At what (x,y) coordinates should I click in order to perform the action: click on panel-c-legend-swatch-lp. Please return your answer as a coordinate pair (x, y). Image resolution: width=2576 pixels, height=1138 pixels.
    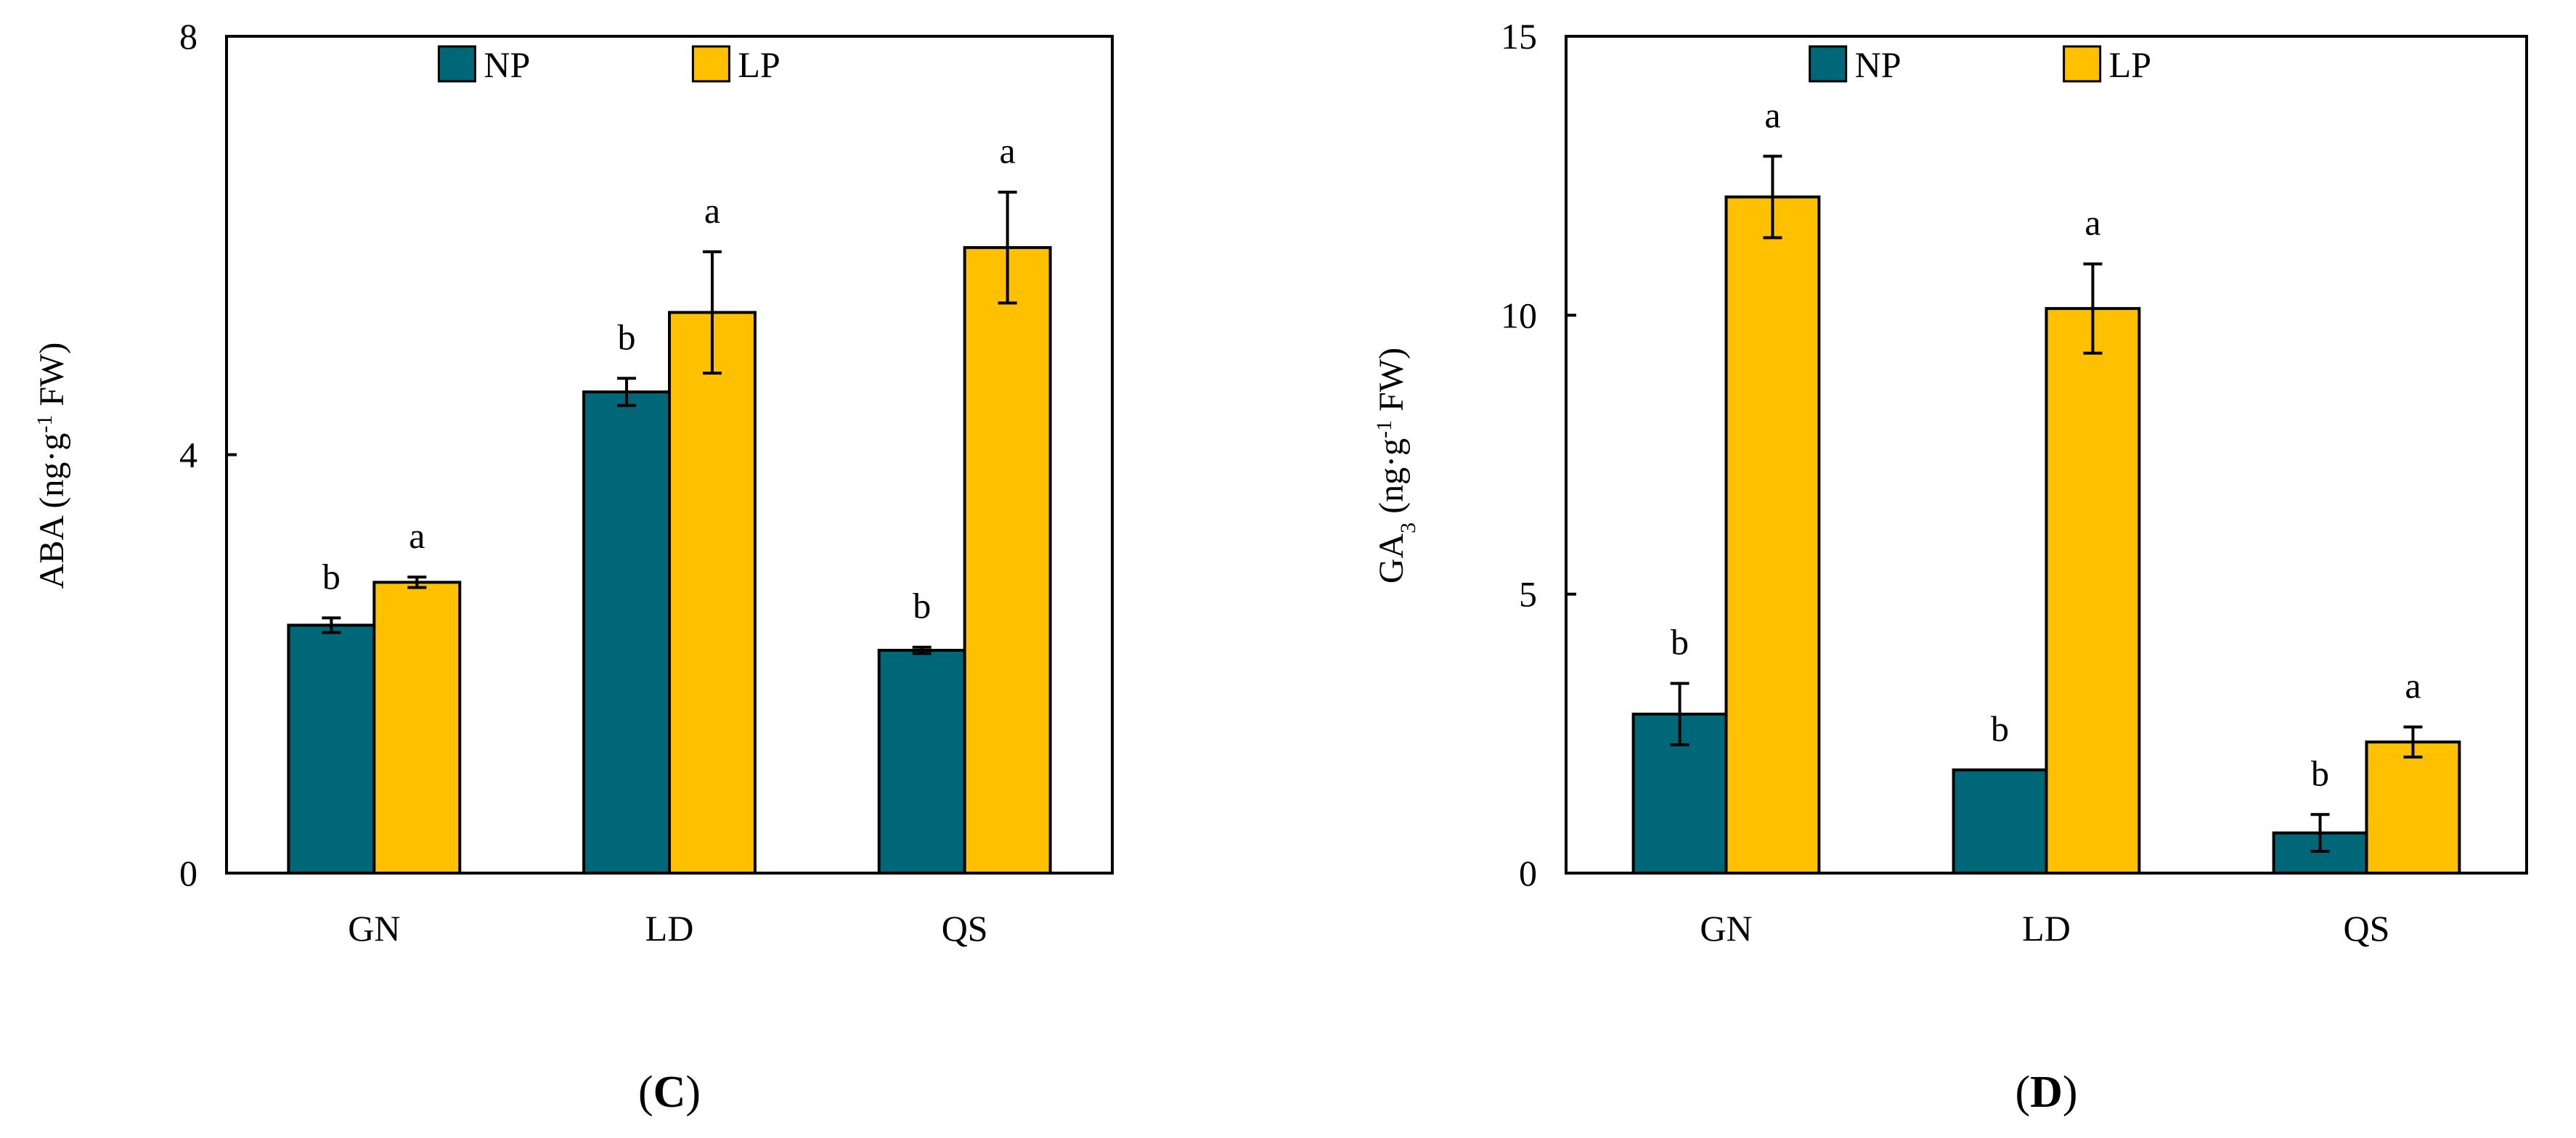
    Looking at the image, I should click on (710, 64).